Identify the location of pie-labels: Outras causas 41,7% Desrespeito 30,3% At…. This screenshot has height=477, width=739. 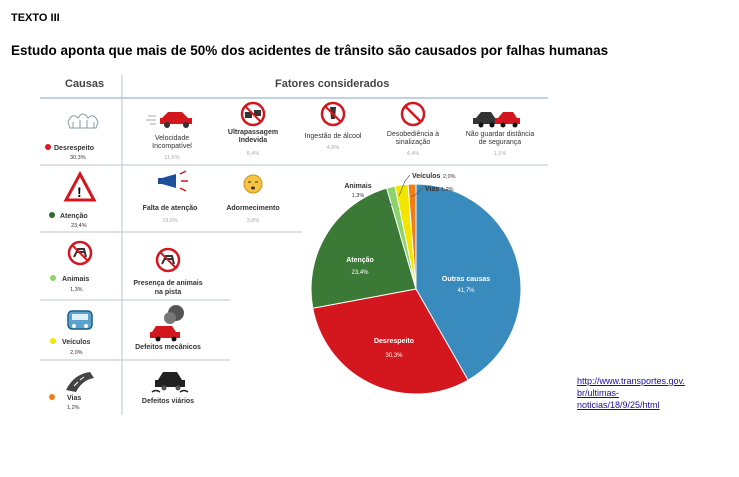
(417, 266).